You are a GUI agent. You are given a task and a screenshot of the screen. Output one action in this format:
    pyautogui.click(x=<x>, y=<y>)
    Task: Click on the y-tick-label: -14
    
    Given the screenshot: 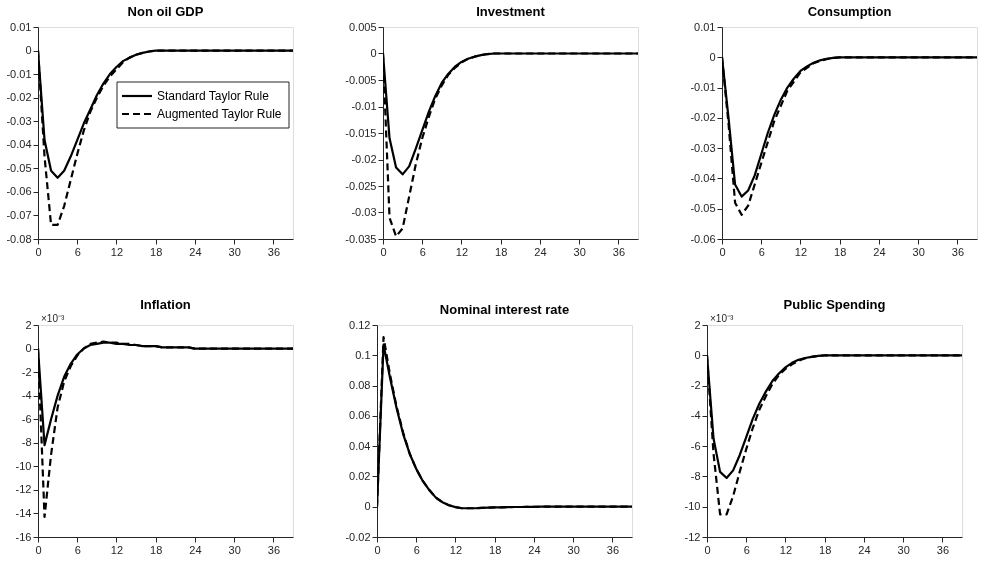 What is the action you would take?
    pyautogui.click(x=23, y=512)
    